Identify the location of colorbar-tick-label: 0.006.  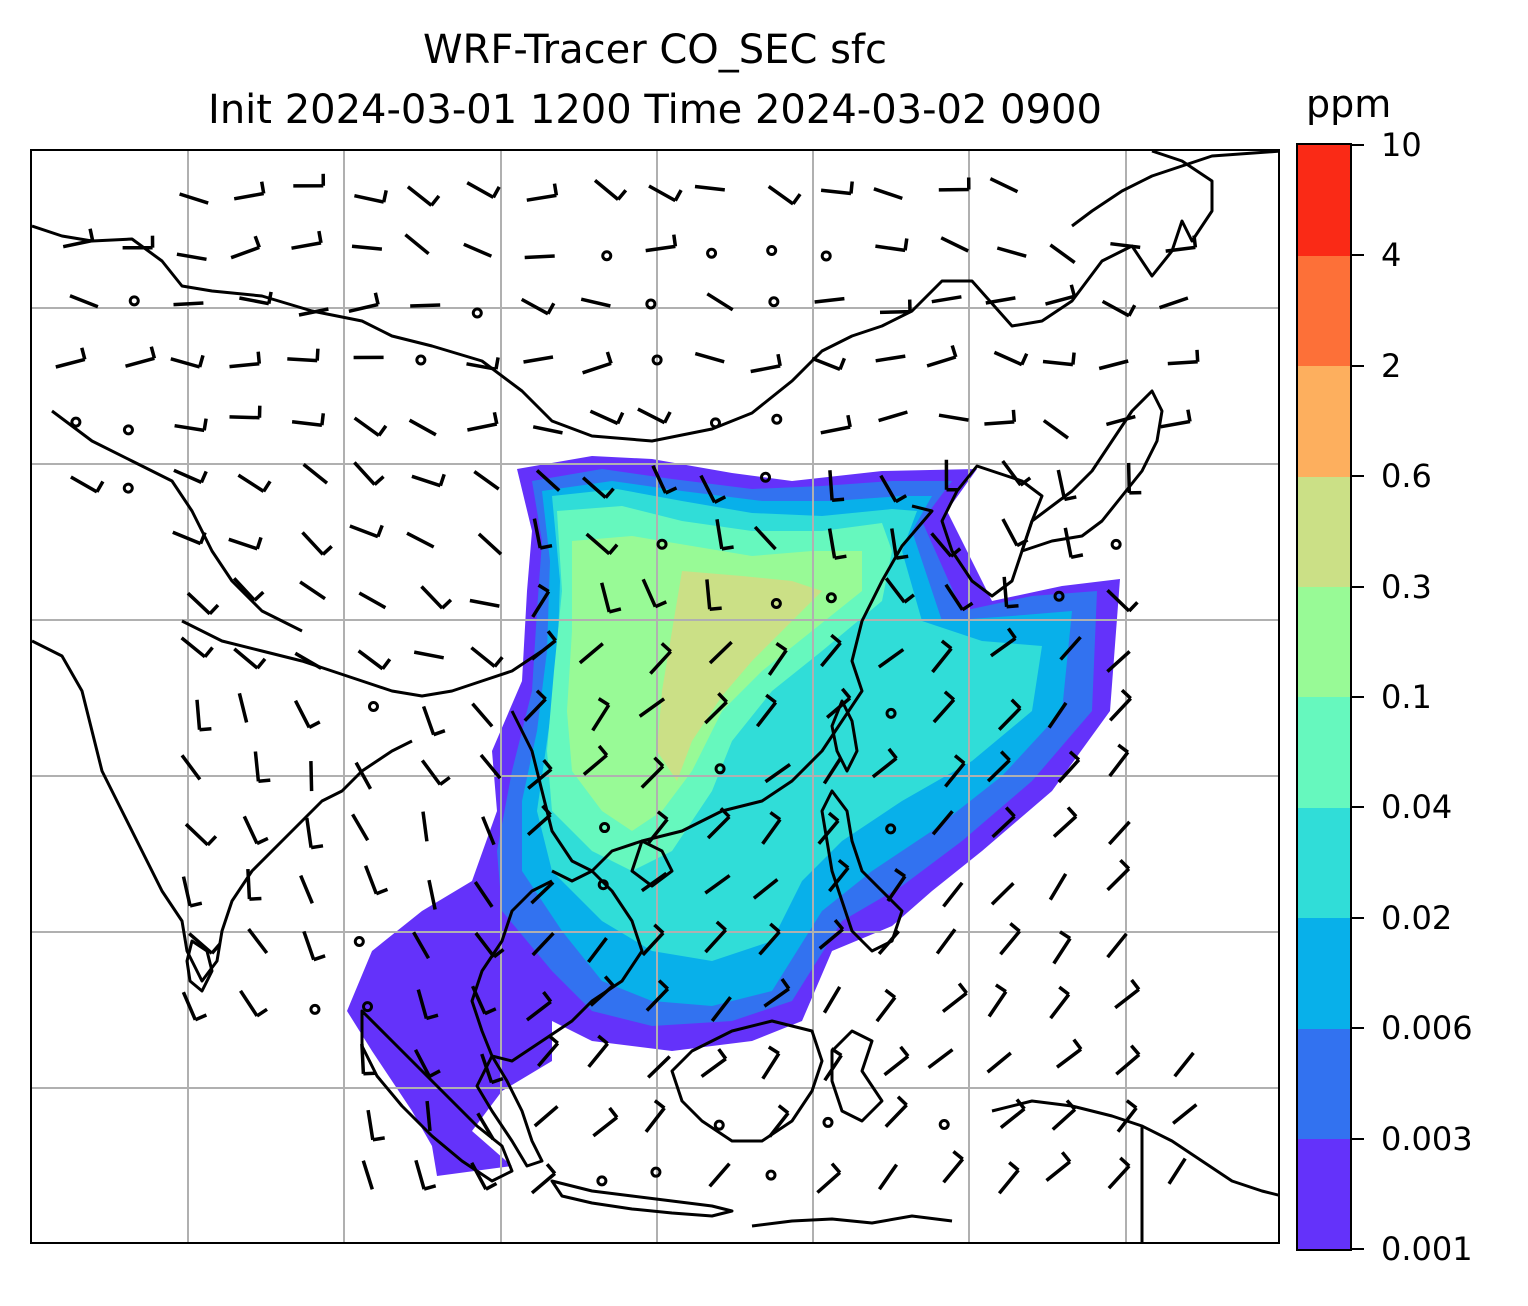
(1427, 1028).